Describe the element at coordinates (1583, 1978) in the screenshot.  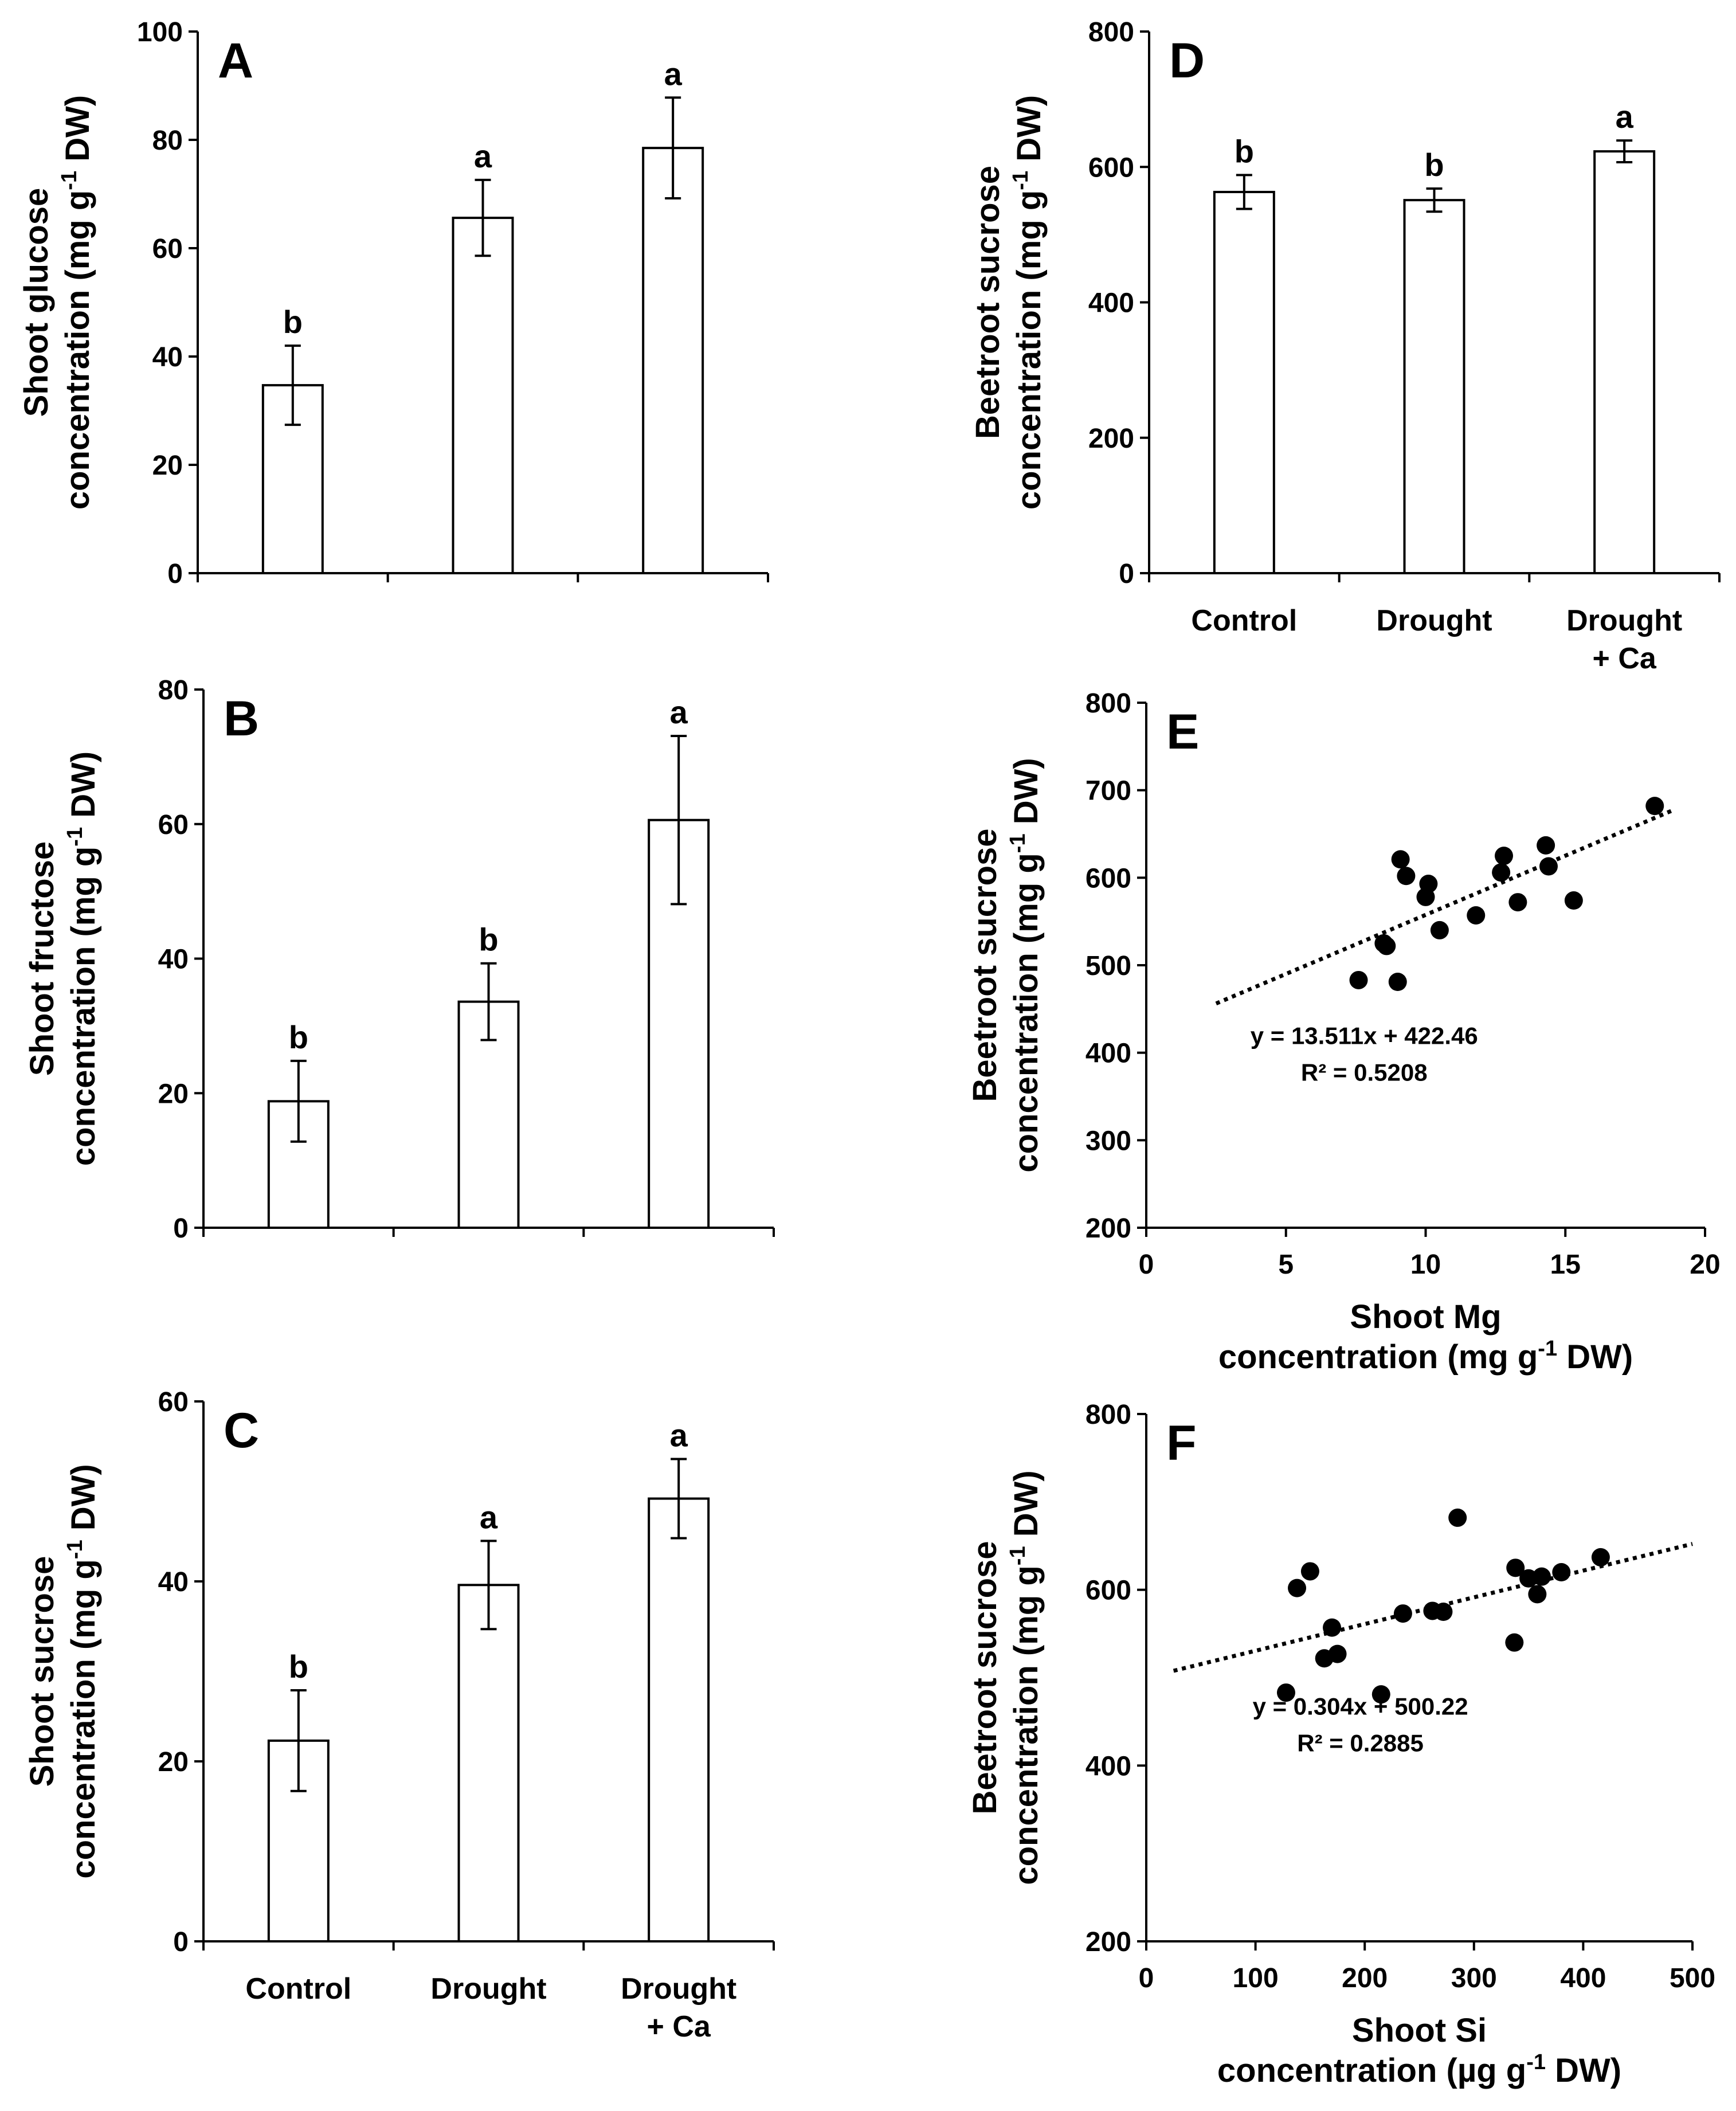
I see `x-tick-label: 400` at that location.